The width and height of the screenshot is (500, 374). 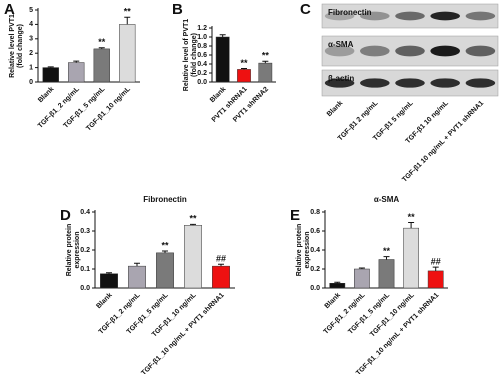 What do you see at coordinates (307, 250) in the screenshot?
I see `y-axis-label: expression` at bounding box center [307, 250].